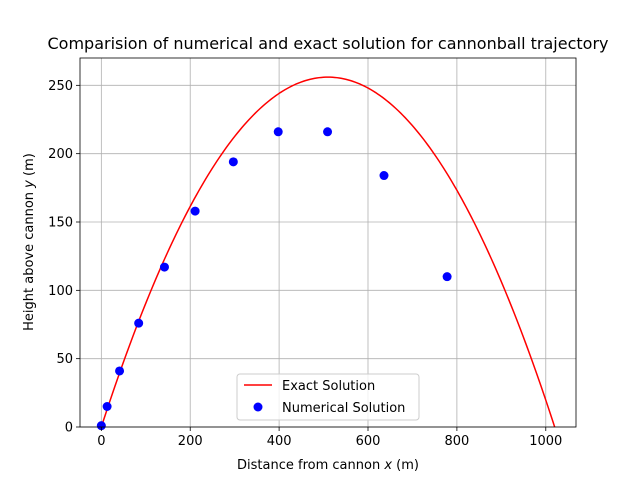  Describe the element at coordinates (64, 257) in the screenshot. I see `y-axis-ticks: 0 50 100 150 200 250` at that location.